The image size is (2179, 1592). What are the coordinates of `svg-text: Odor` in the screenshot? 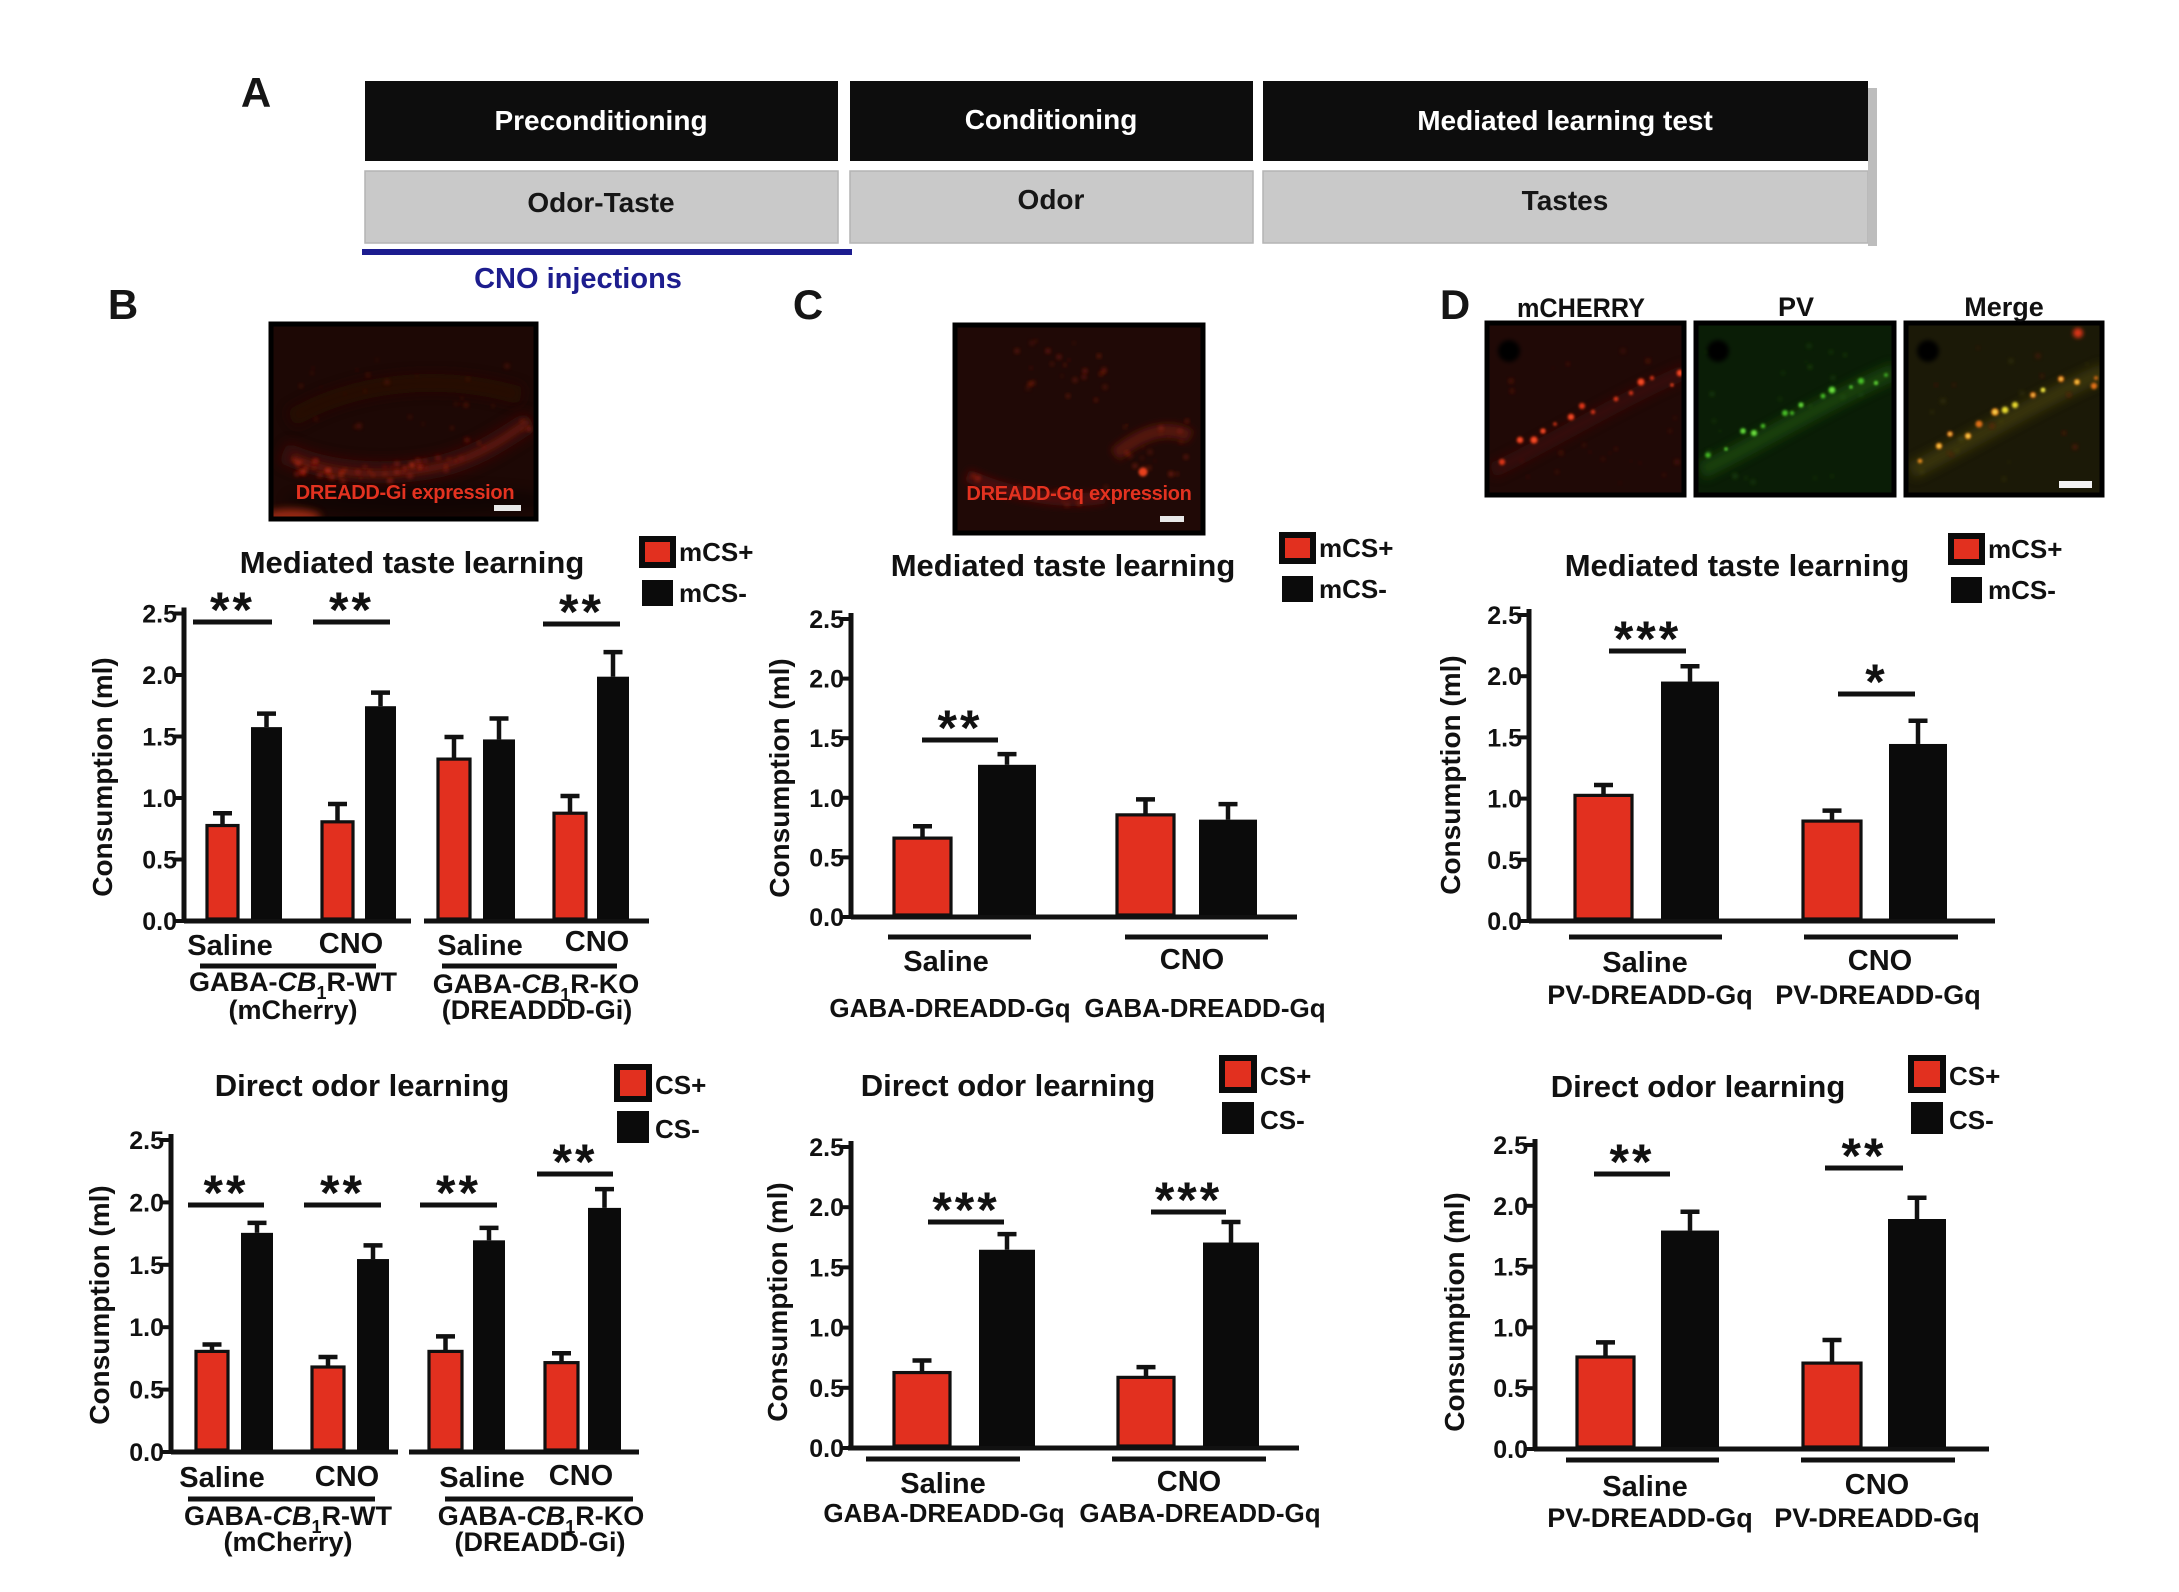 It's located at (1051, 199).